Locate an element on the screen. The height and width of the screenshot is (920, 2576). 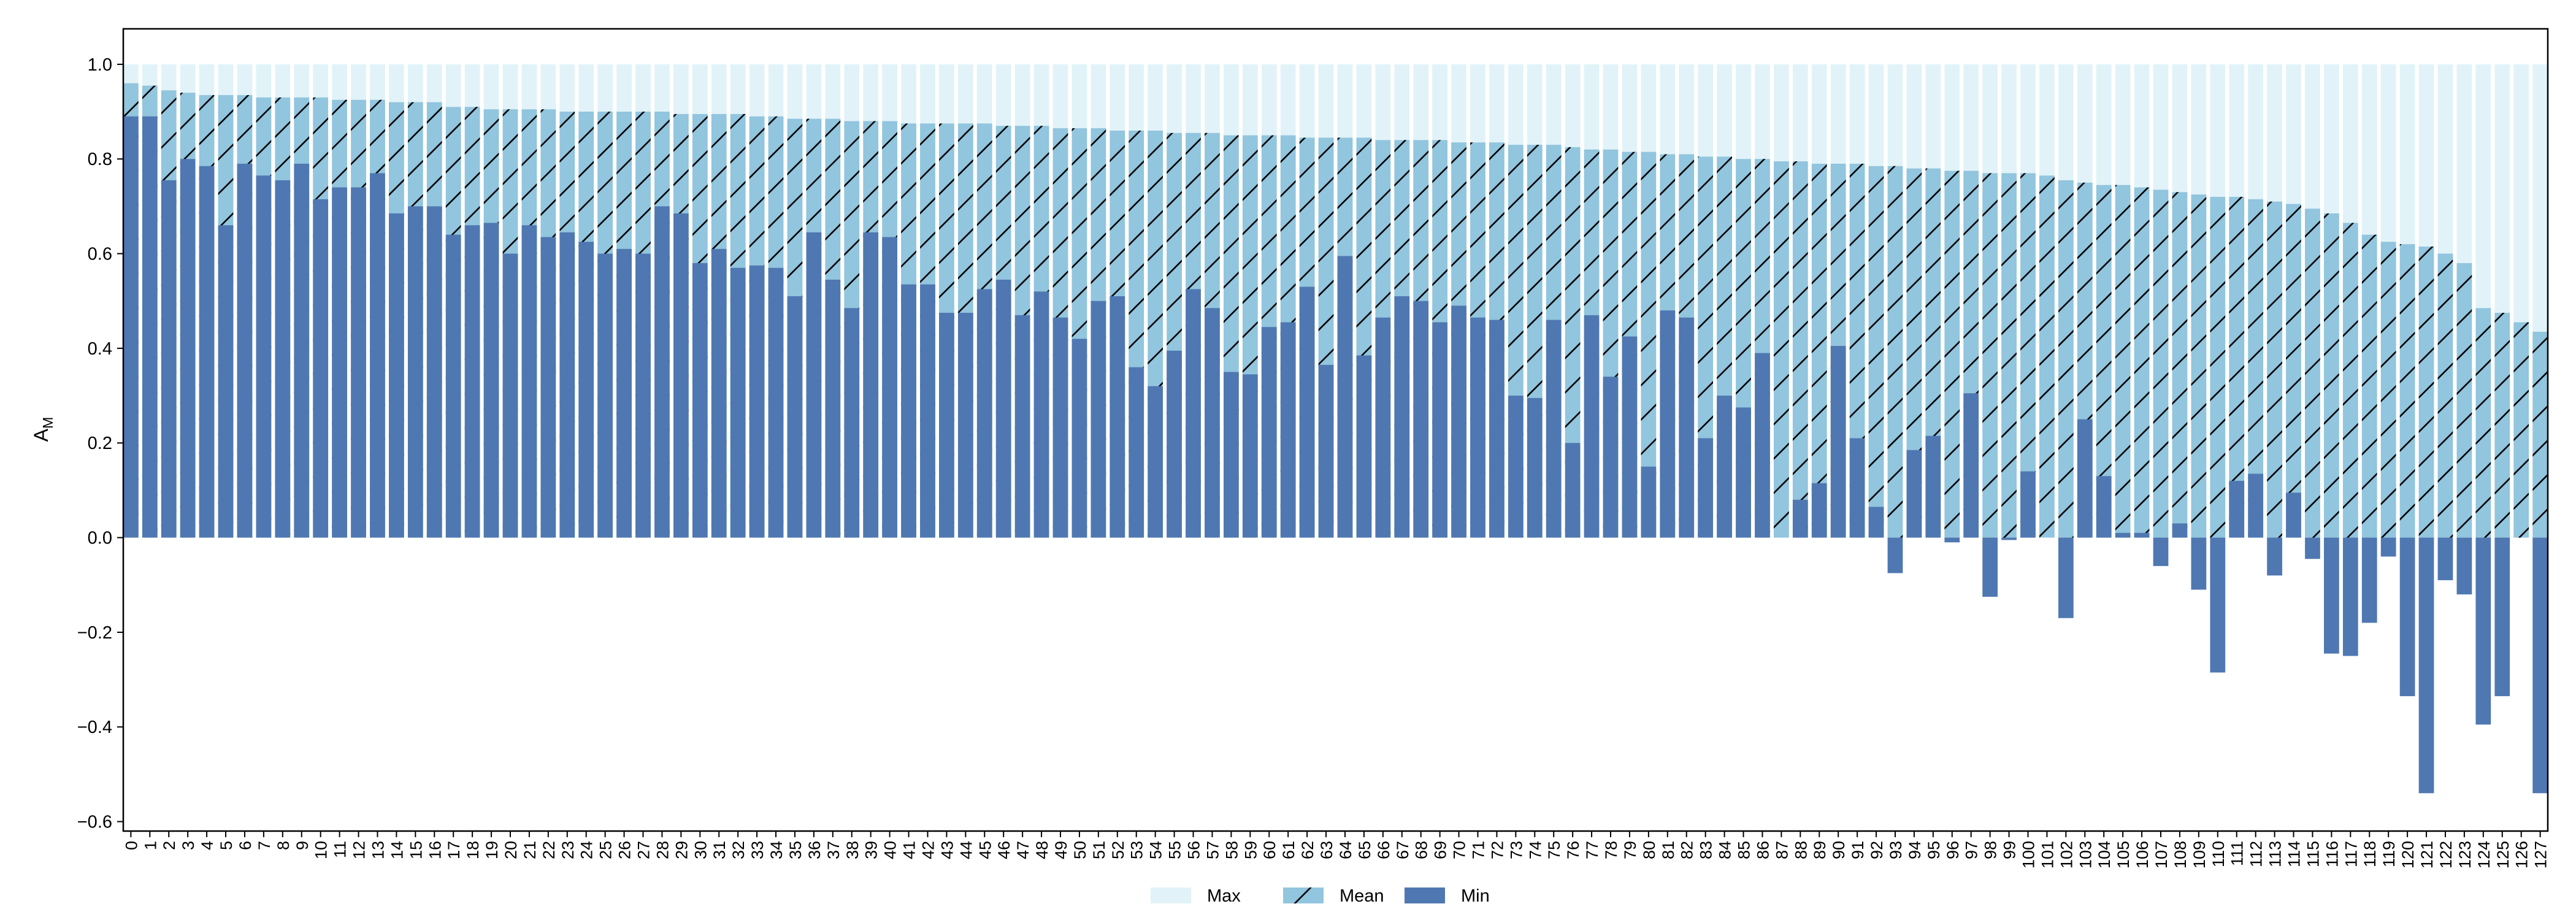
x-tick-label: 8 is located at coordinates (283, 845).